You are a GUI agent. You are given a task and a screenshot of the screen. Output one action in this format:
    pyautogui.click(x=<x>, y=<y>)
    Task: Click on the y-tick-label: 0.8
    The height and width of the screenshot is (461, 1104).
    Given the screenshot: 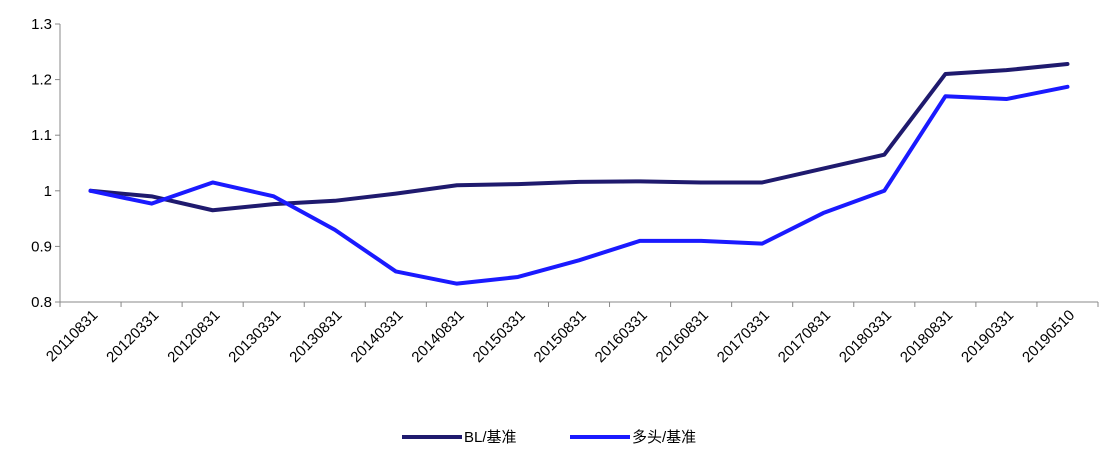 What is the action you would take?
    pyautogui.click(x=41, y=302)
    